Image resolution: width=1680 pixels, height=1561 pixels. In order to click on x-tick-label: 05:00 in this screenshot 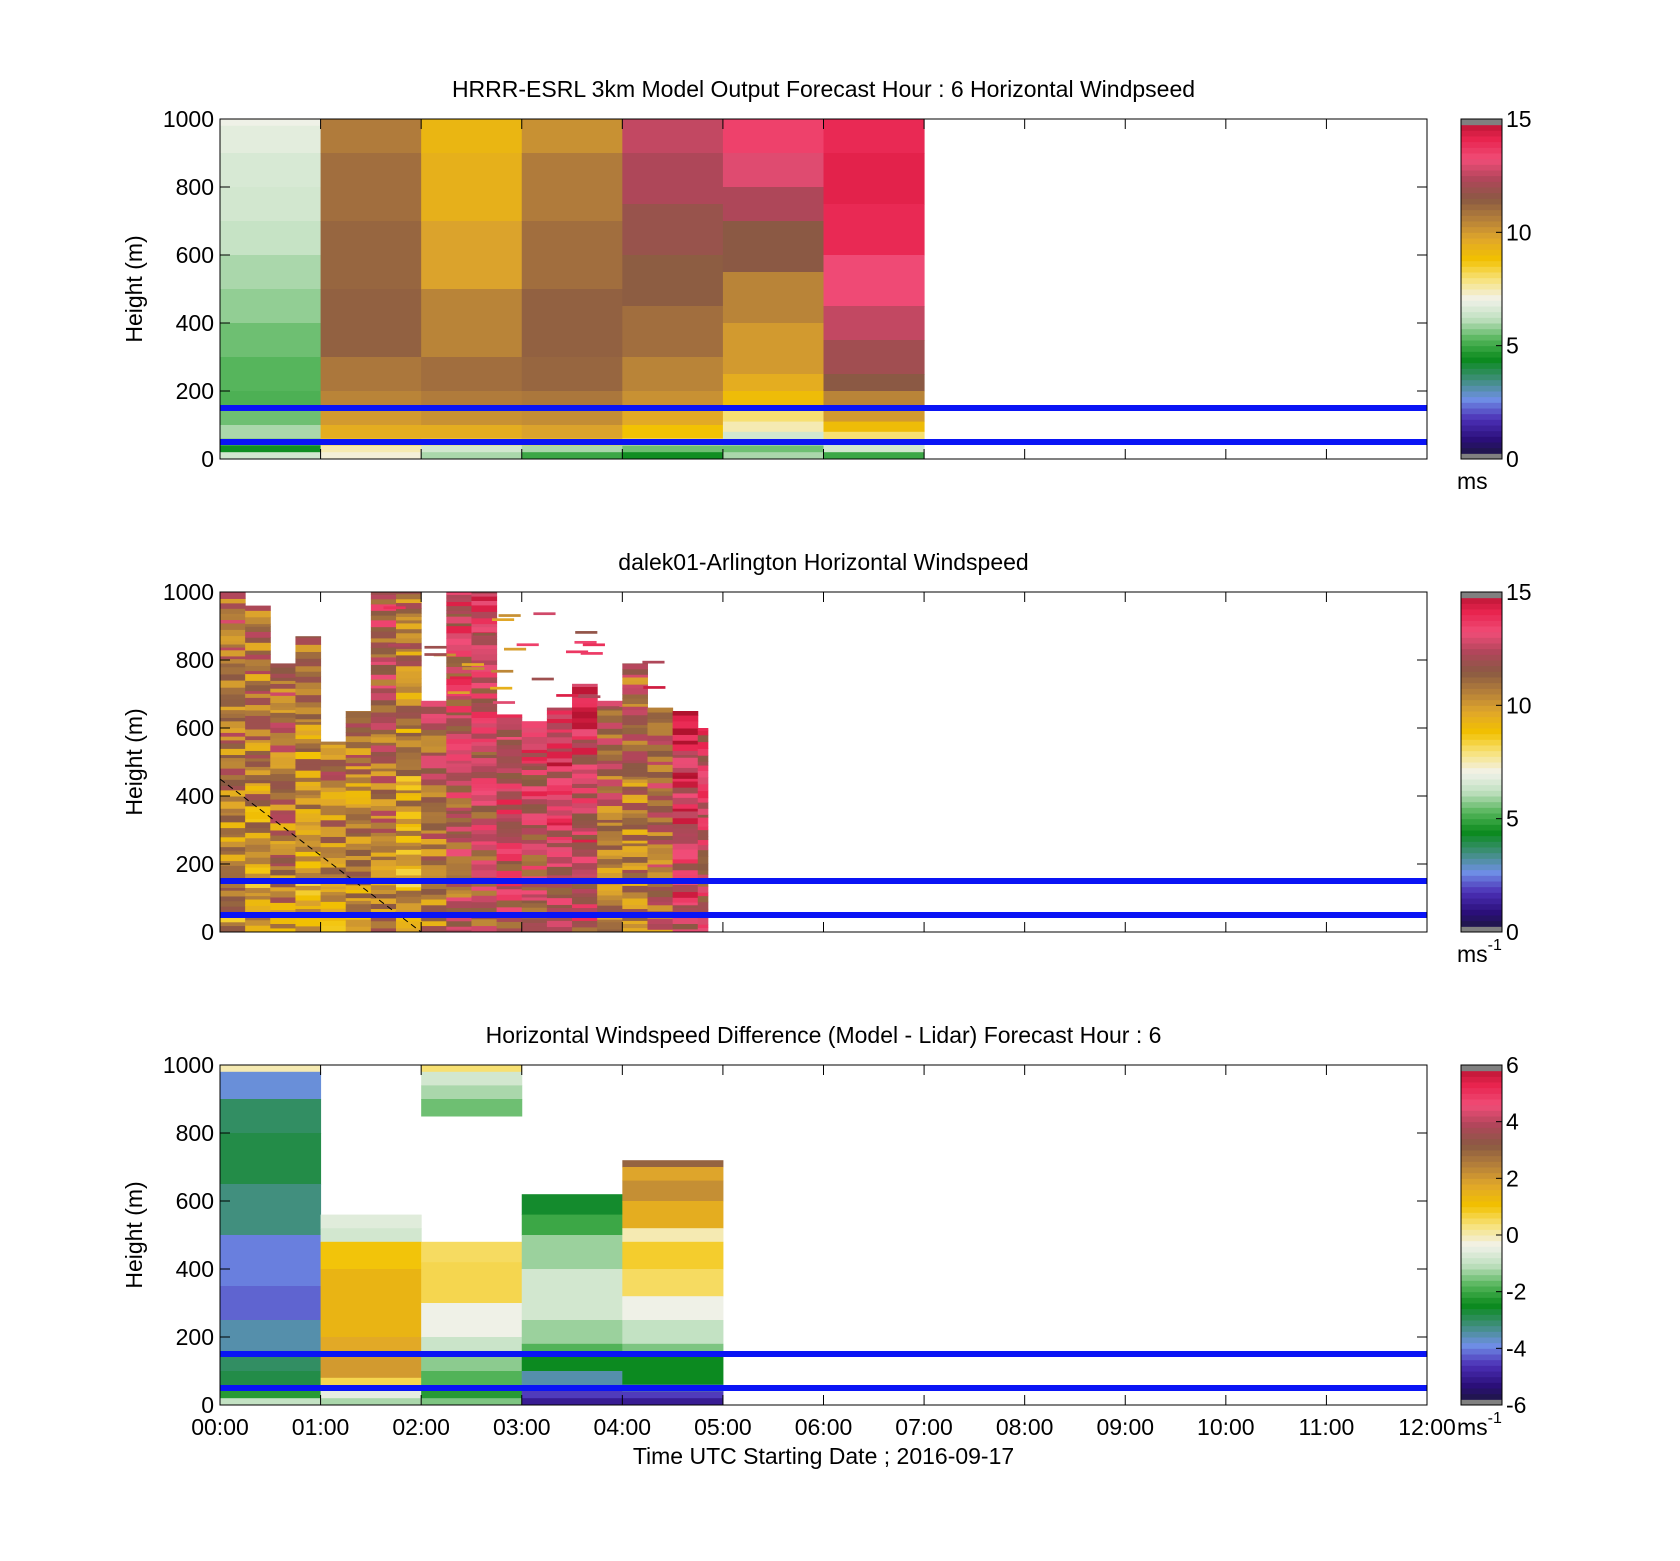, I will do `click(723, 1427)`.